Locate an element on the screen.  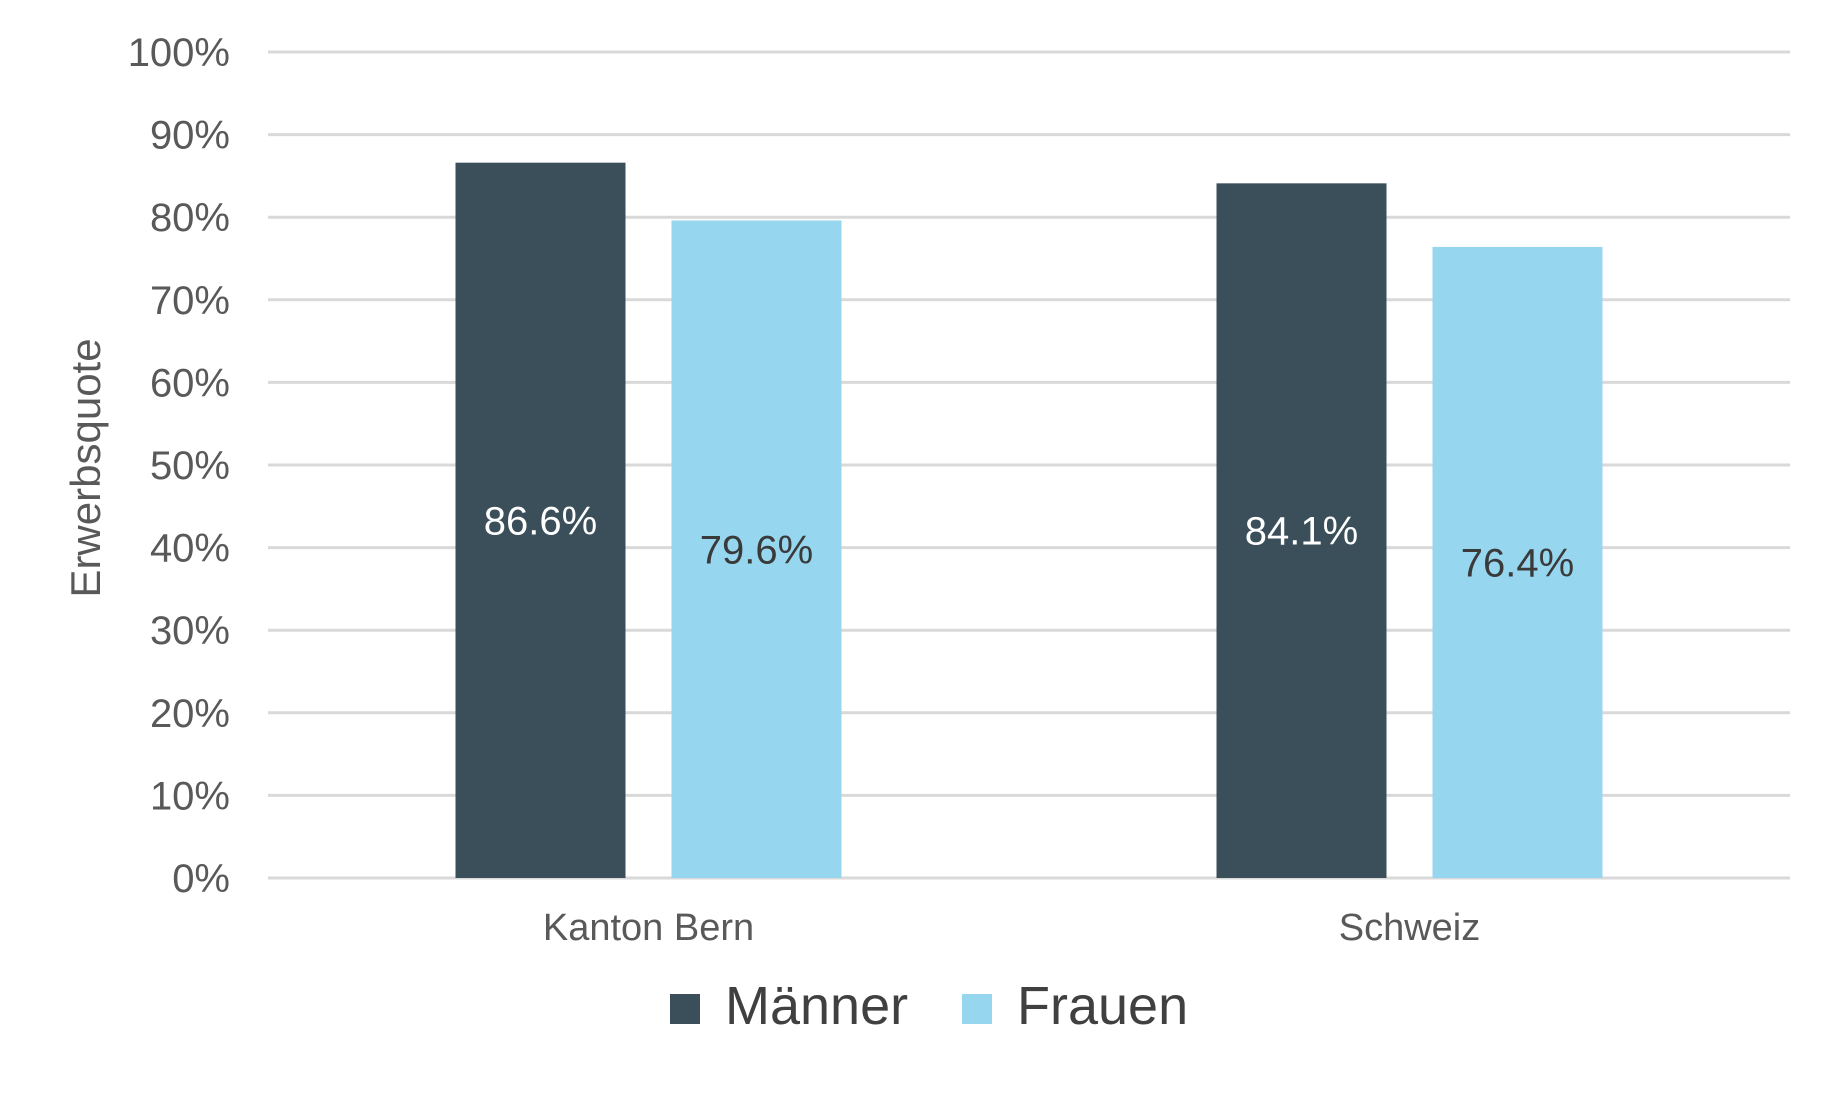
data-label: 86.6% is located at coordinates (540, 521).